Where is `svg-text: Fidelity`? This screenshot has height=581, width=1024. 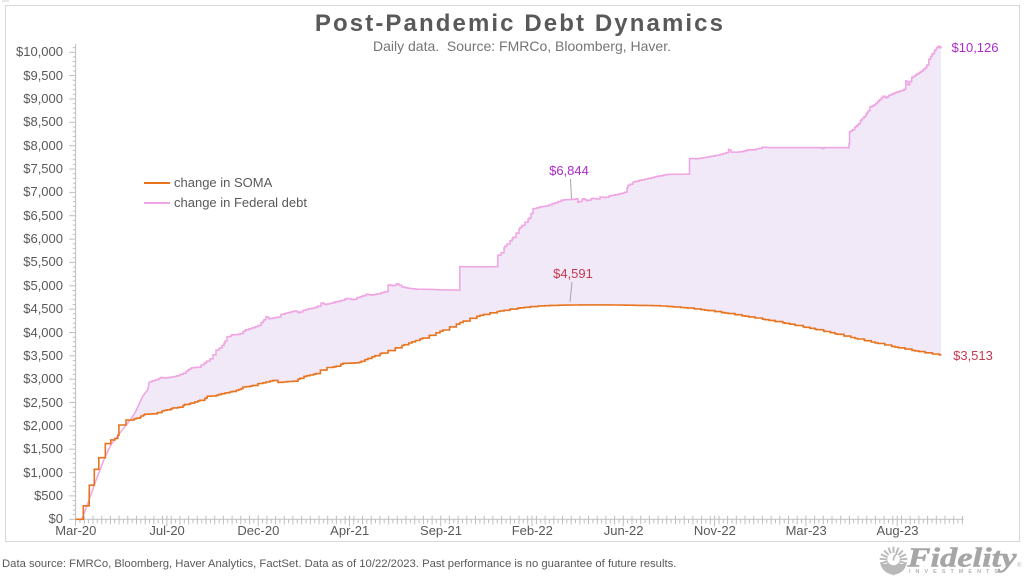
svg-text: Fidelity is located at coordinates (961, 558).